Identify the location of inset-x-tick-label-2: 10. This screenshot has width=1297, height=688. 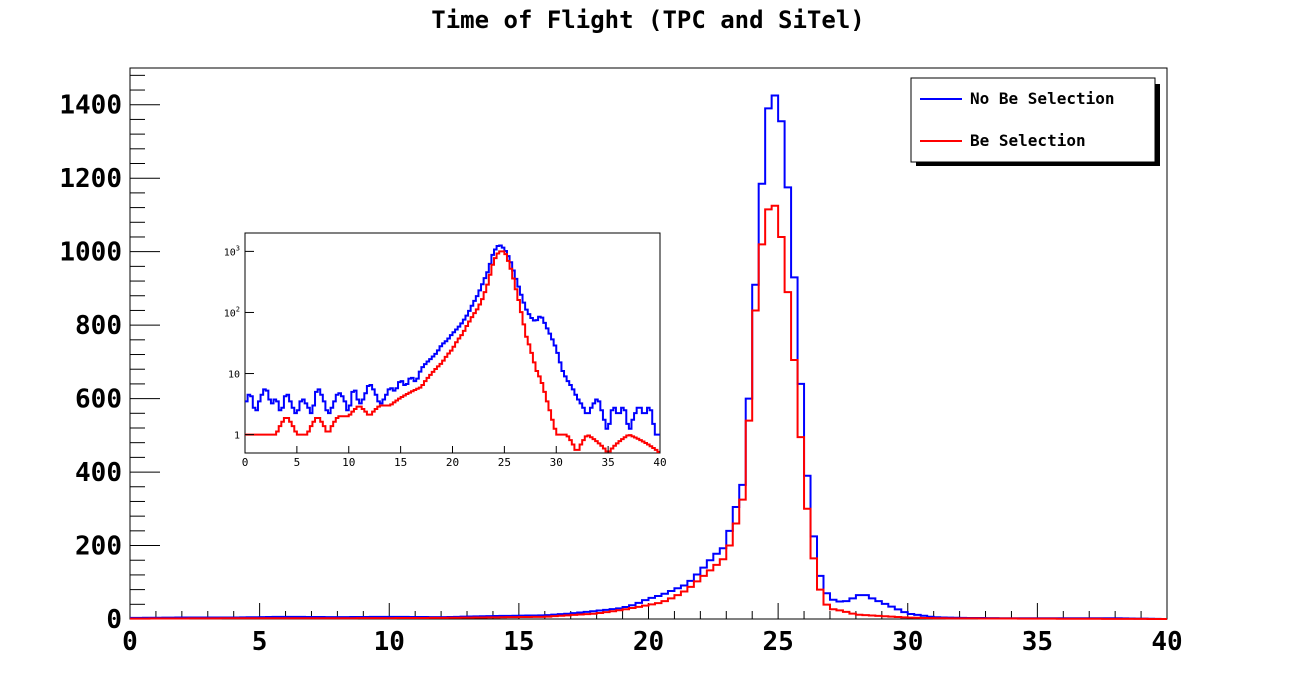
(348, 462).